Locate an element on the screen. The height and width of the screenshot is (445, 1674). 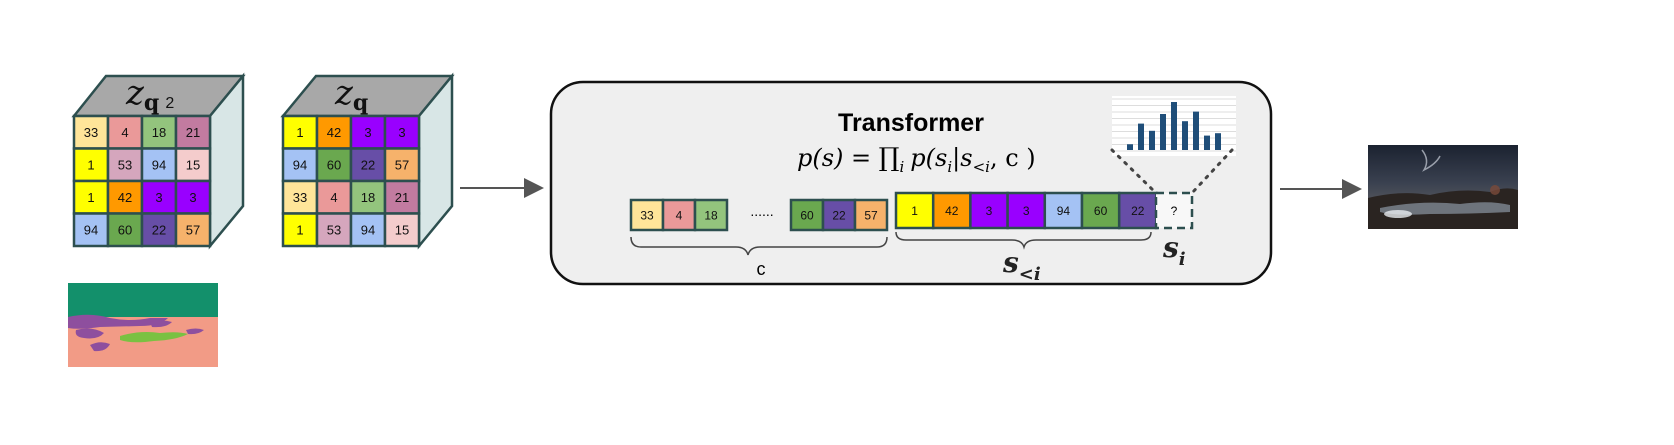
histogram-bars is located at coordinates (1174, 126).